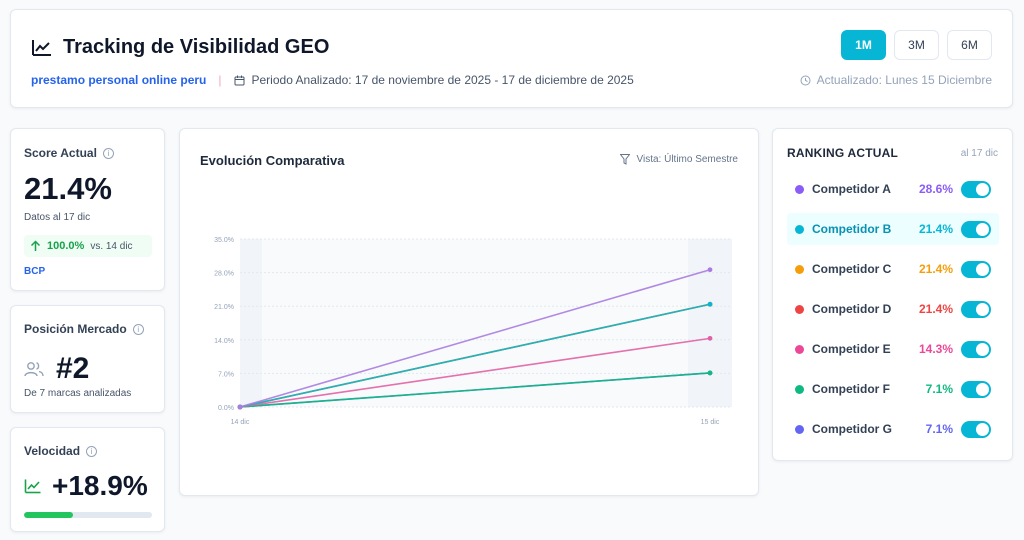 The image size is (1024, 540). Describe the element at coordinates (687, 159) in the screenshot. I see `chart-view-label: Vista: Último Semestre` at that location.